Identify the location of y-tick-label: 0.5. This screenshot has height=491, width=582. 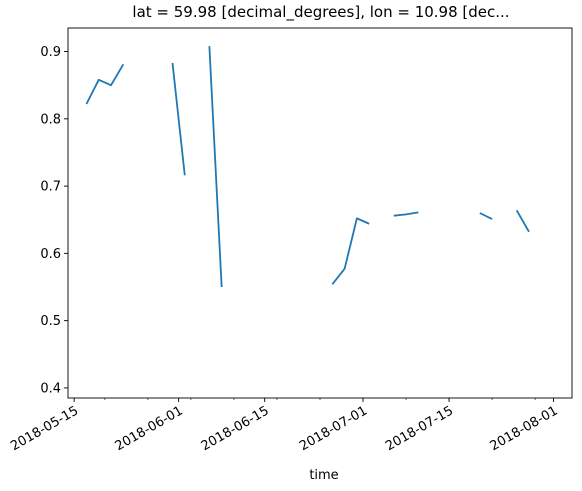
(50, 321).